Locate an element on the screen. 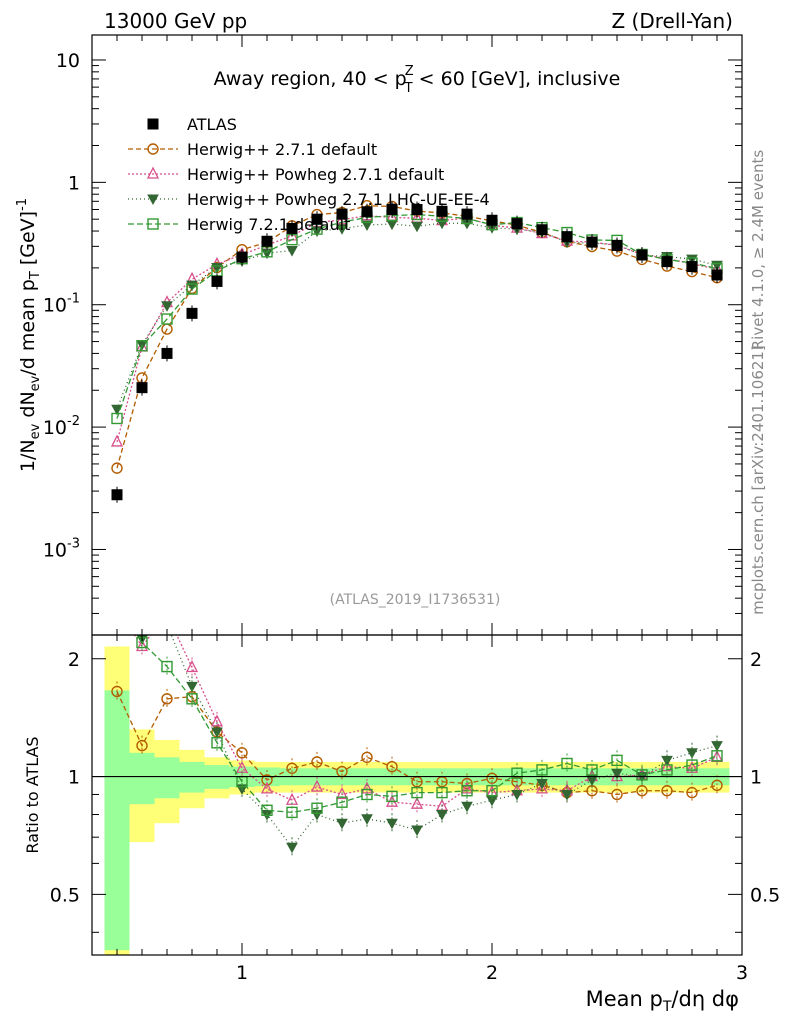 This screenshot has height=1024, width=786. y-axis-label: 1/Nev dNev/d mean pT [GeV]-1 is located at coordinates (29, 335).